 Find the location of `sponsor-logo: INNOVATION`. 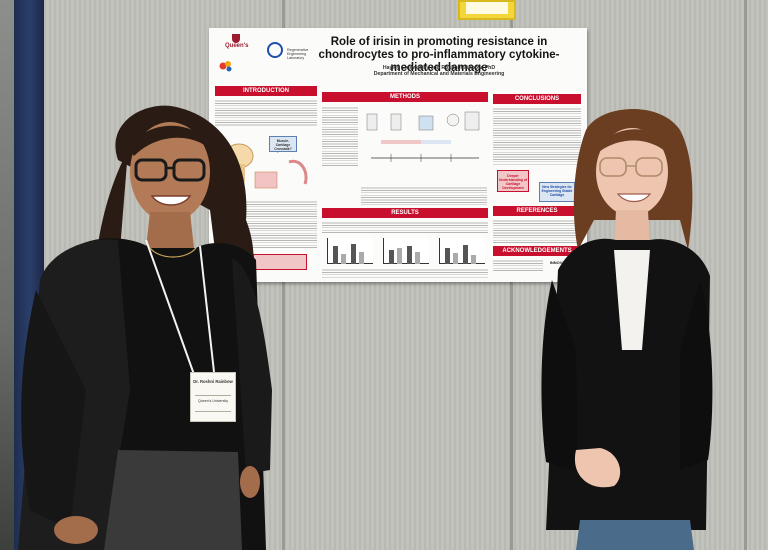

sponsor-logo: INNOVATION is located at coordinates (562, 262).